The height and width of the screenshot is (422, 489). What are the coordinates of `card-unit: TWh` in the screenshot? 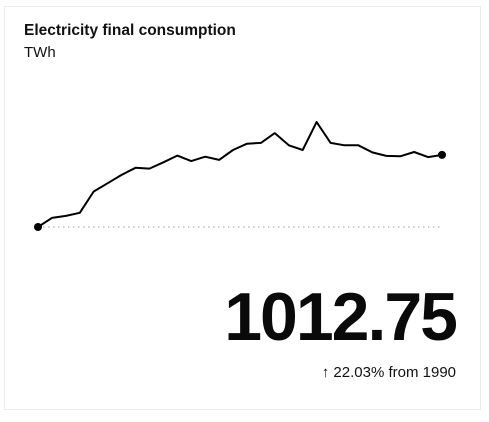 It's located at (40, 52).